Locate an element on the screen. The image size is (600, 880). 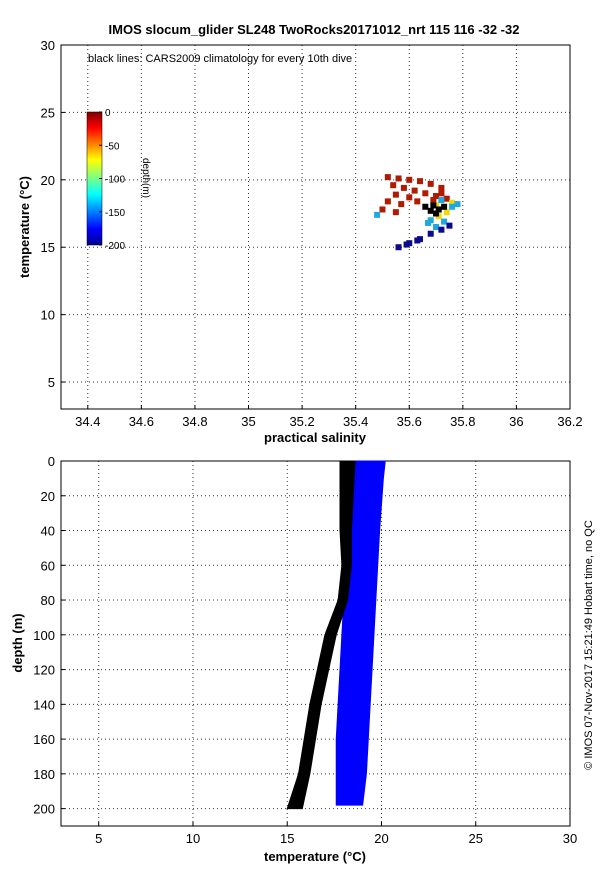
y-tick-label: 60 is located at coordinates (48, 565).